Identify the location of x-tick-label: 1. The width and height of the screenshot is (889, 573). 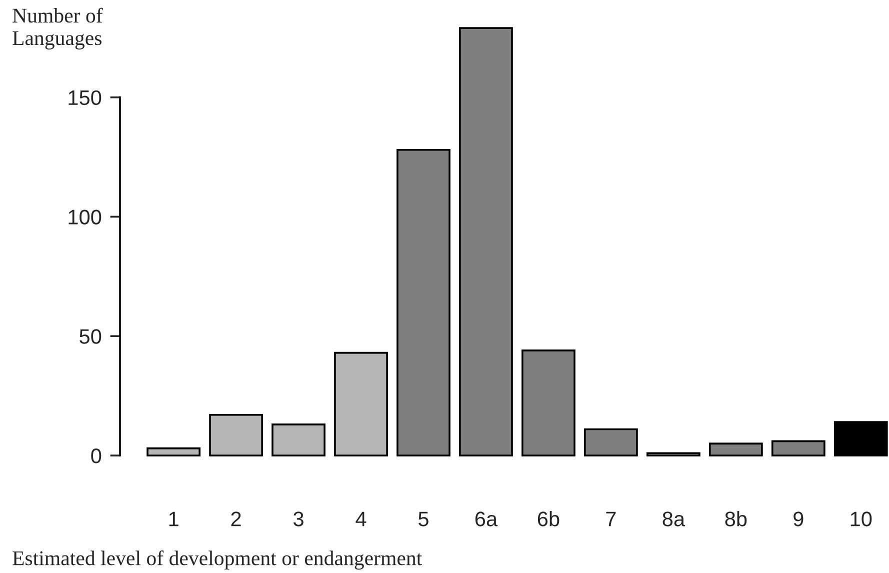
(173, 519).